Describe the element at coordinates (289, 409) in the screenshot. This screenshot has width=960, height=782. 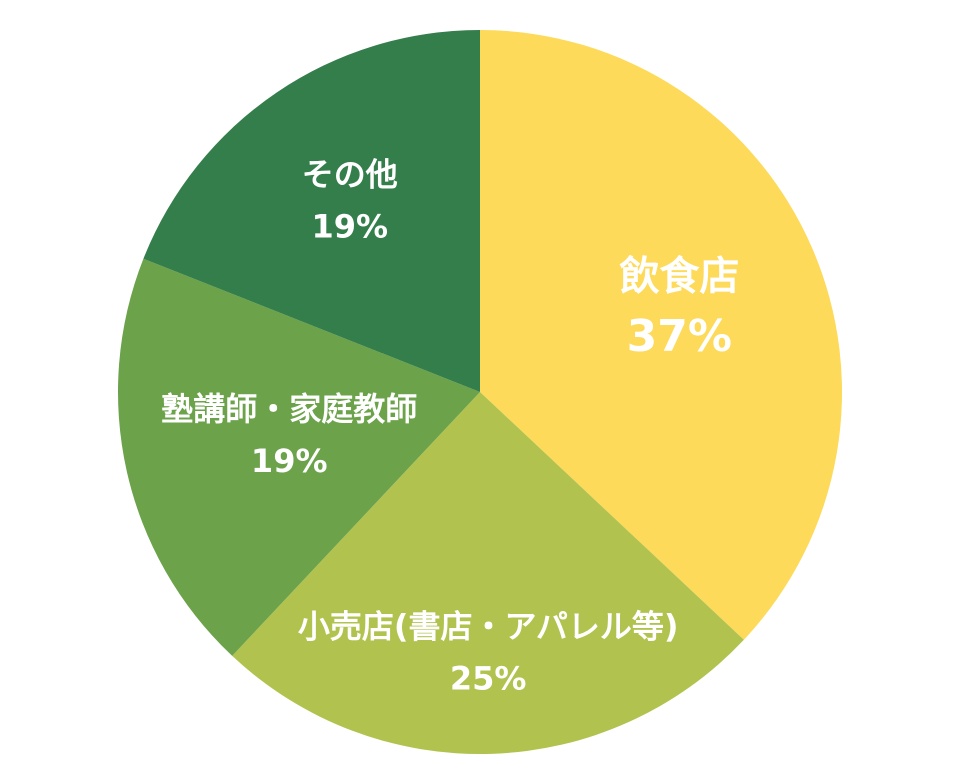
I see `slice-name-label: 塾講師・家庭教師` at that location.